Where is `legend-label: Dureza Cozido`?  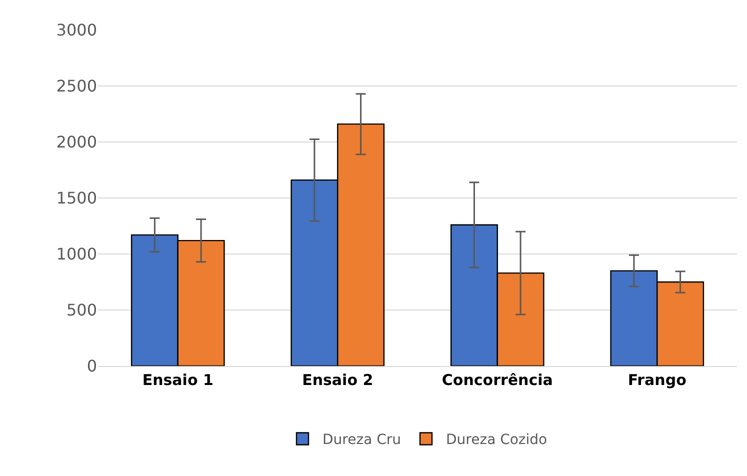
legend-label: Dureza Cozido is located at coordinates (497, 440).